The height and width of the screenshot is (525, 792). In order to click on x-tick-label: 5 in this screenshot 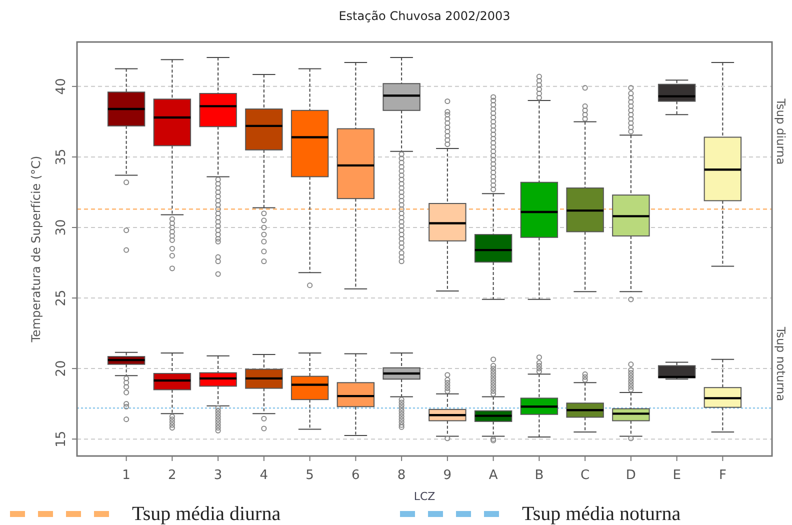, I will do `click(310, 475)`.